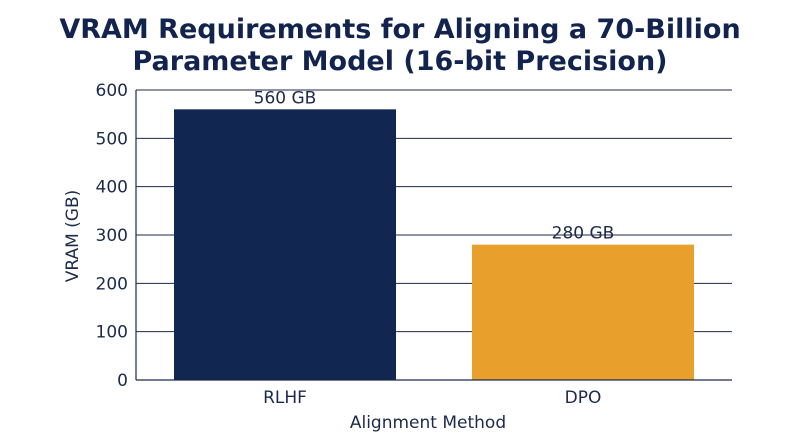 This screenshot has height=447, width=800. Describe the element at coordinates (583, 398) in the screenshot. I see `x-tick-label-dpo: DPO` at that location.